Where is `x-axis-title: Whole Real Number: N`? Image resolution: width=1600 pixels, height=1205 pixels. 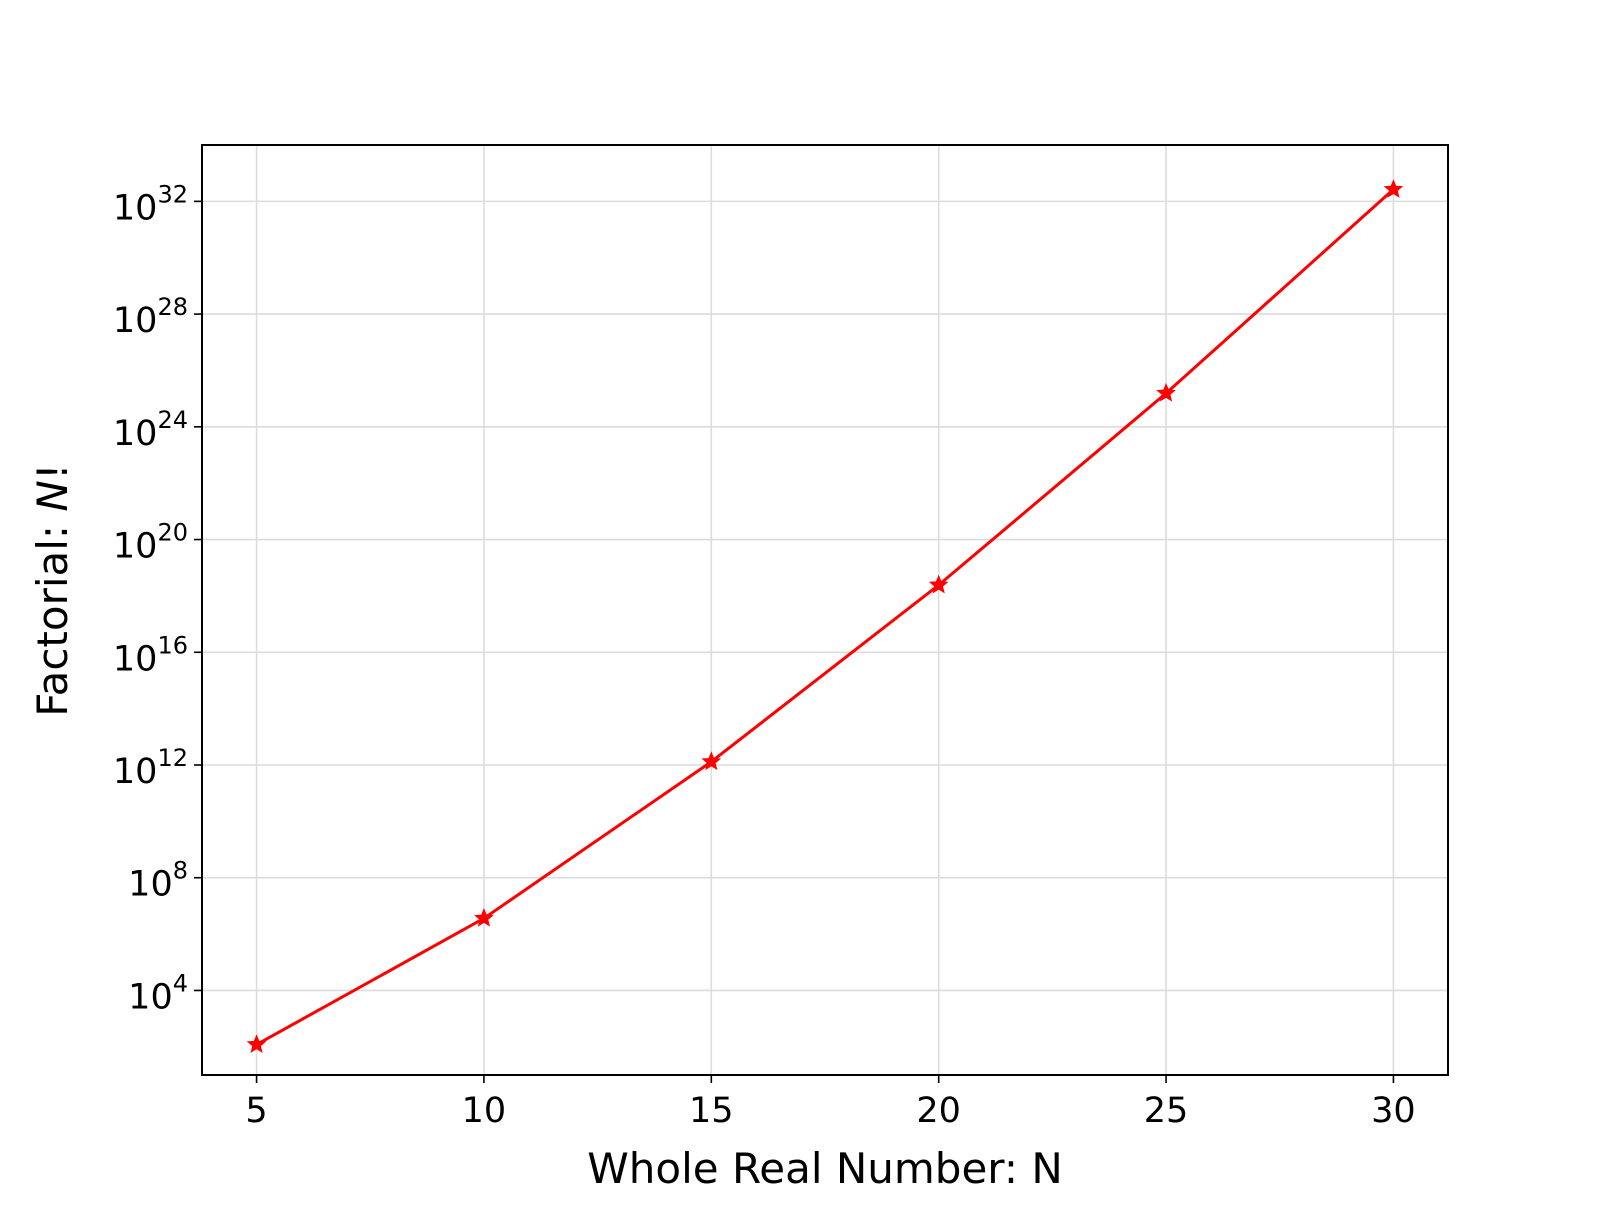
x-axis-title: Whole Real Number: N is located at coordinates (825, 1168).